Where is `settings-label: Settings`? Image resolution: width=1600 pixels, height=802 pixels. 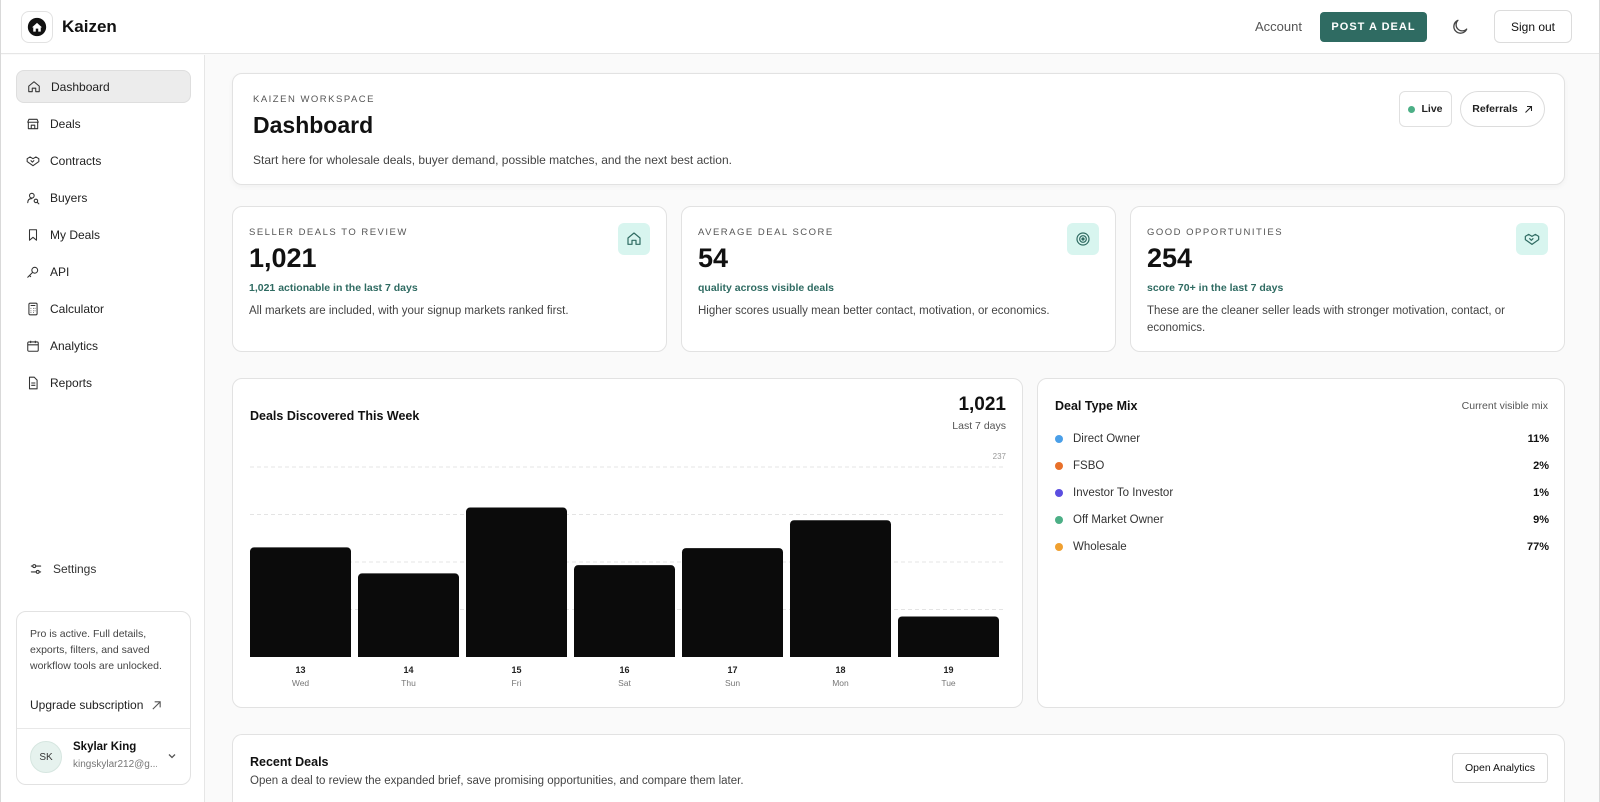
settings-label: Settings is located at coordinates (75, 569).